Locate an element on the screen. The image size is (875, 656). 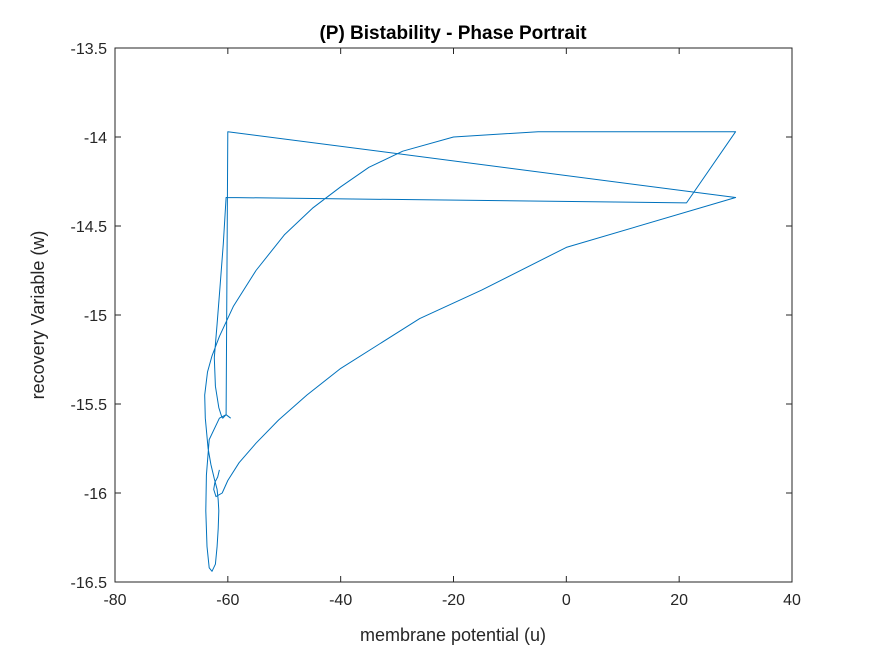
x-tick-label-4: 0 is located at coordinates (566, 600).